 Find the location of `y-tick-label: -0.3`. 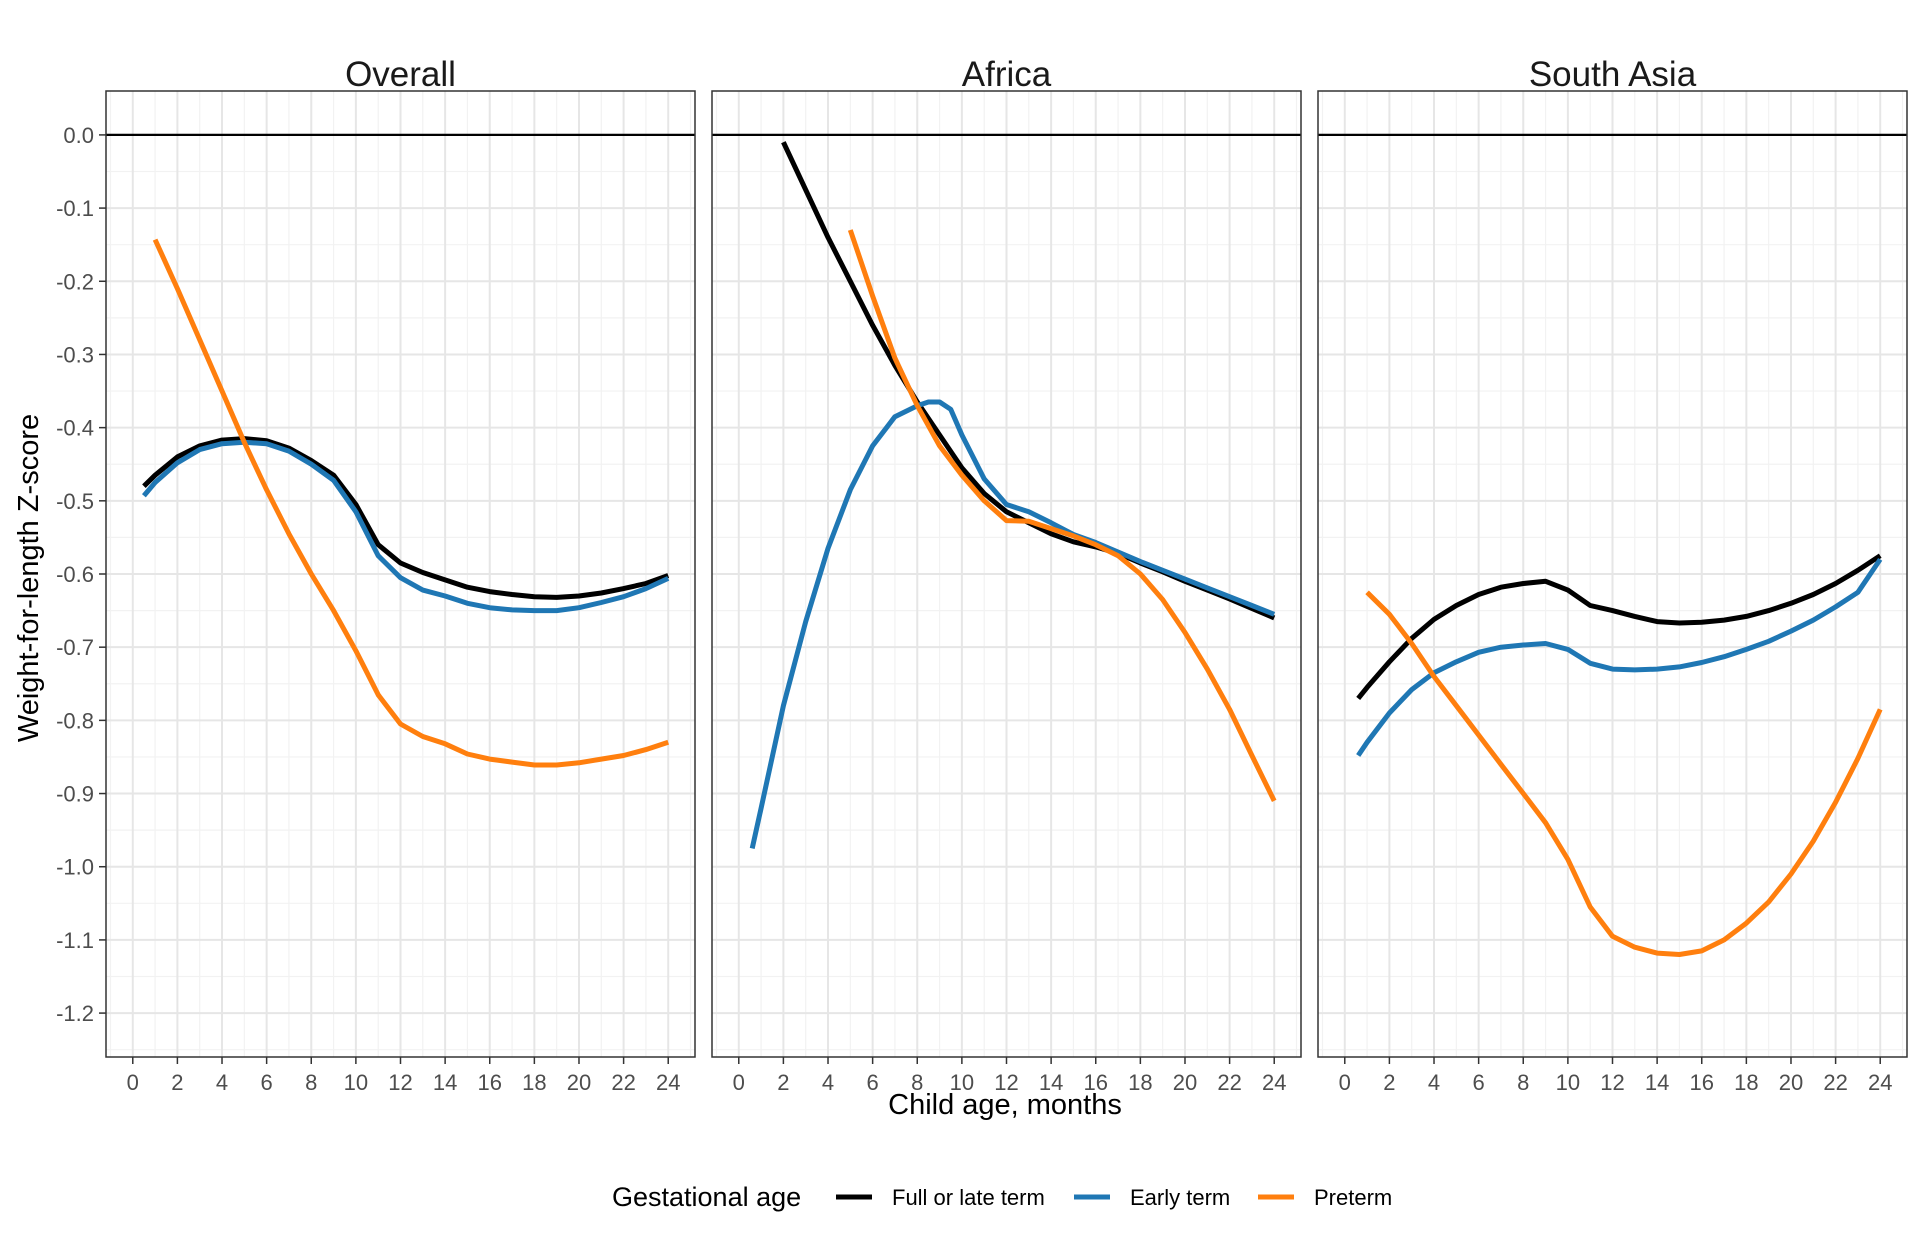

y-tick-label: -0.3 is located at coordinates (75, 354).